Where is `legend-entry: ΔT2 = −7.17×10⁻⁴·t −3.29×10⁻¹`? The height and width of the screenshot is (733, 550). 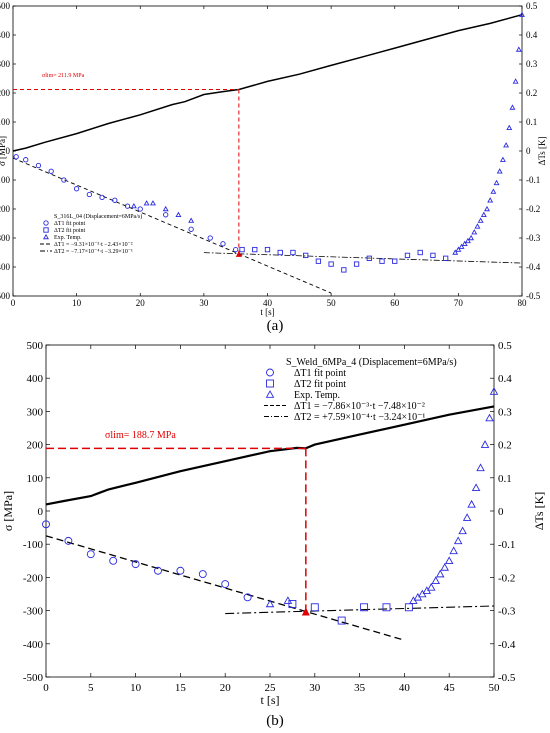
legend-entry: ΔT2 = −7.17×10⁻⁴·t −3.29×10⁻¹ is located at coordinates (93, 252).